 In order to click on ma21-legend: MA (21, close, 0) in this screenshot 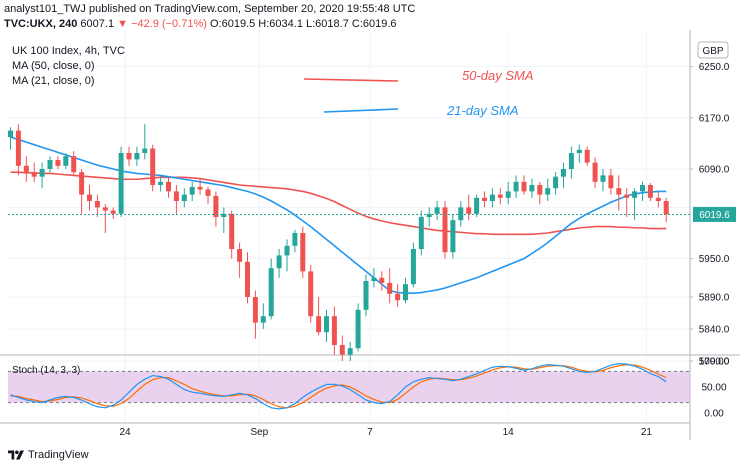, I will do `click(53, 81)`.